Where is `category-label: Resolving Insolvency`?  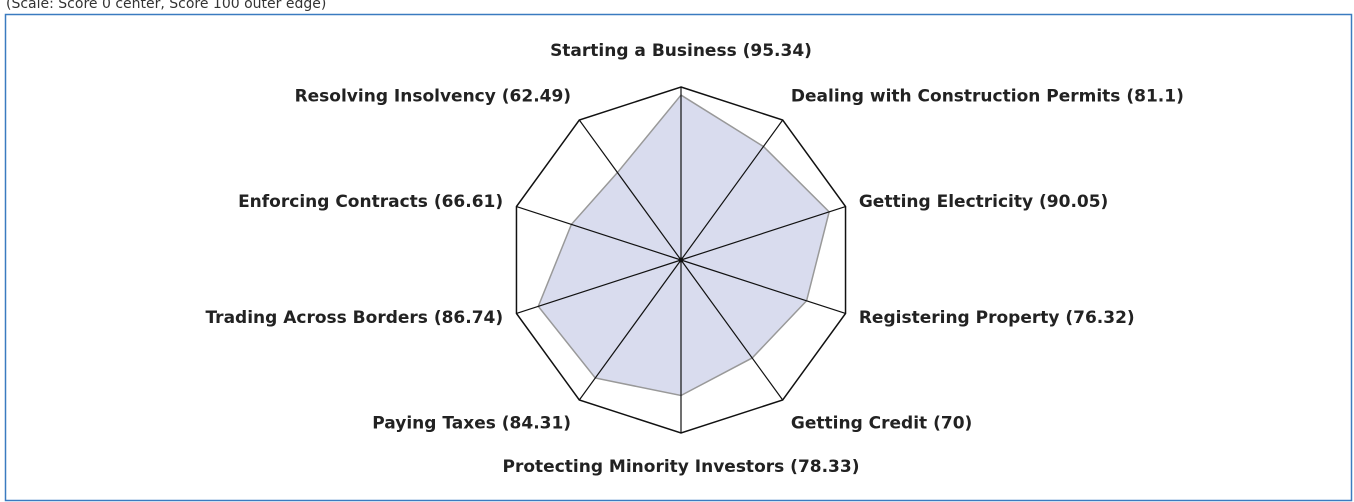 category-label: Resolving Insolvency is located at coordinates (395, 97).